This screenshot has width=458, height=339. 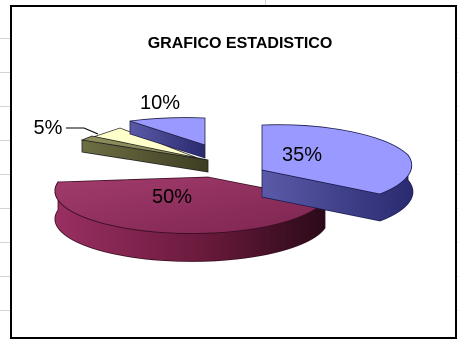 What do you see at coordinates (240, 43) in the screenshot?
I see `chart-title: GRAFICO ESTADISTICO` at bounding box center [240, 43].